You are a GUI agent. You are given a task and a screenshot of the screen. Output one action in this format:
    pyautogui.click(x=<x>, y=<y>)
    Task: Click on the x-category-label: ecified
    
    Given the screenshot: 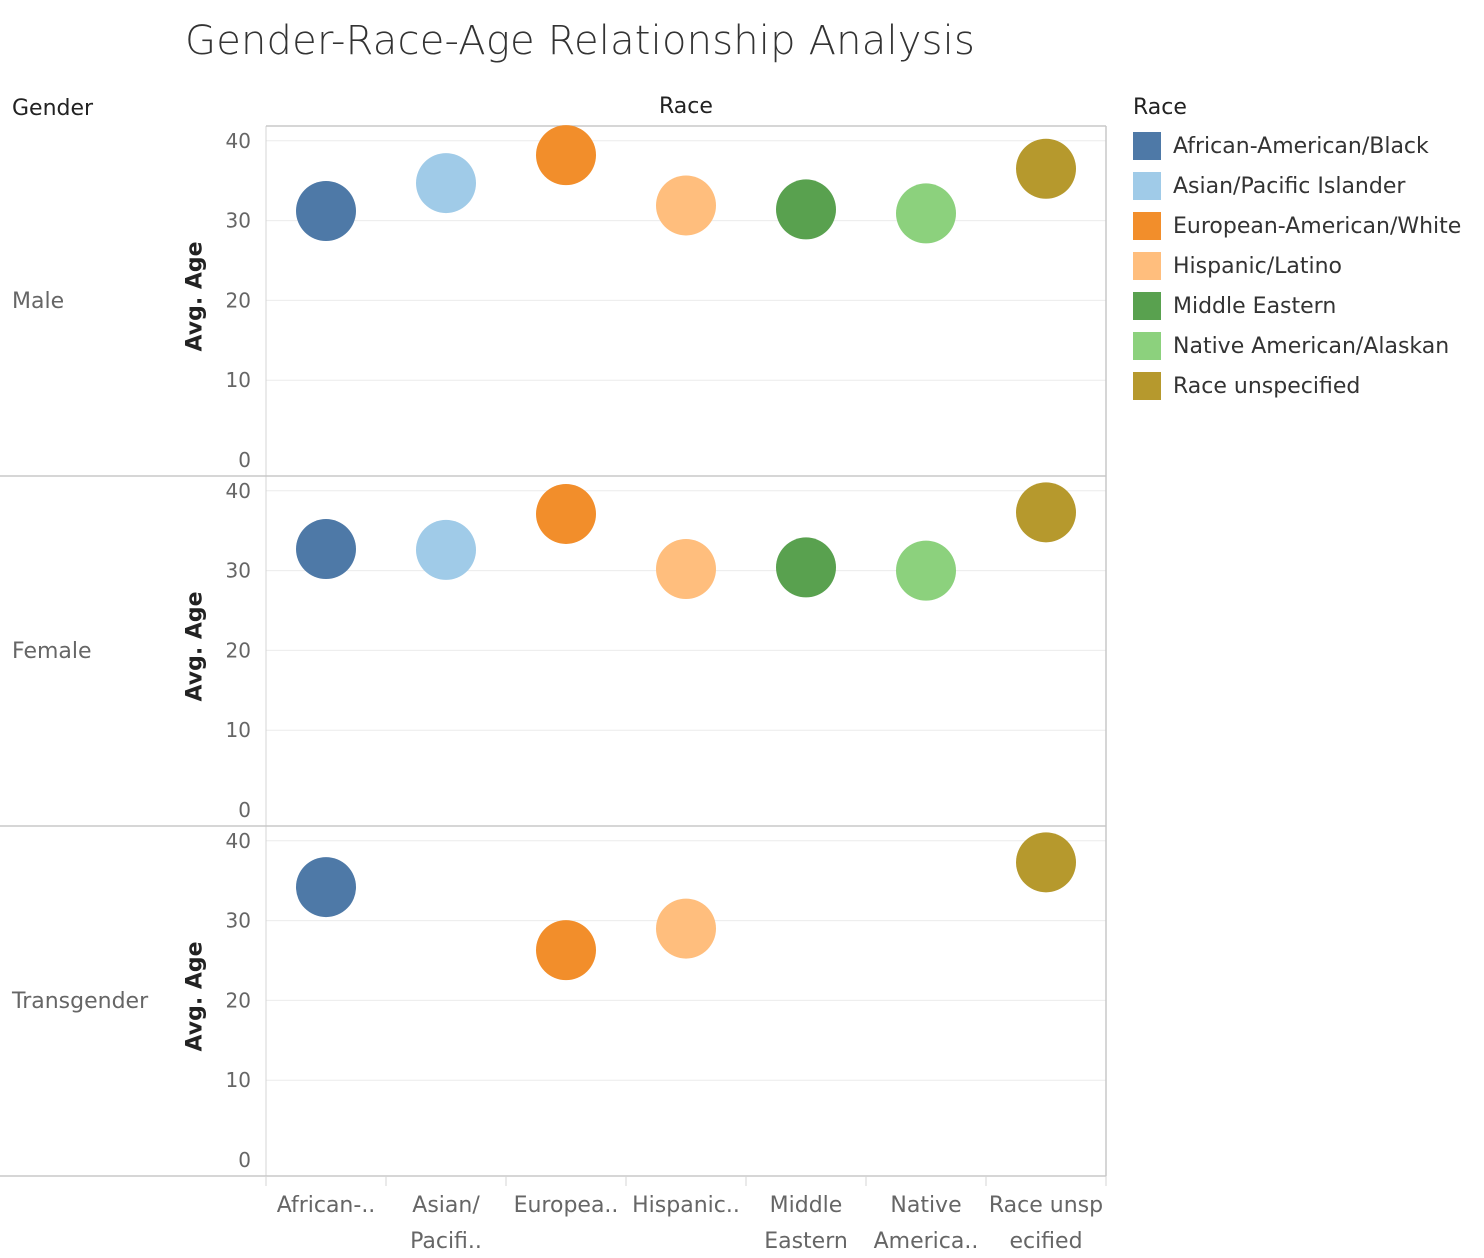 What is the action you would take?
    pyautogui.click(x=1045, y=1241)
    